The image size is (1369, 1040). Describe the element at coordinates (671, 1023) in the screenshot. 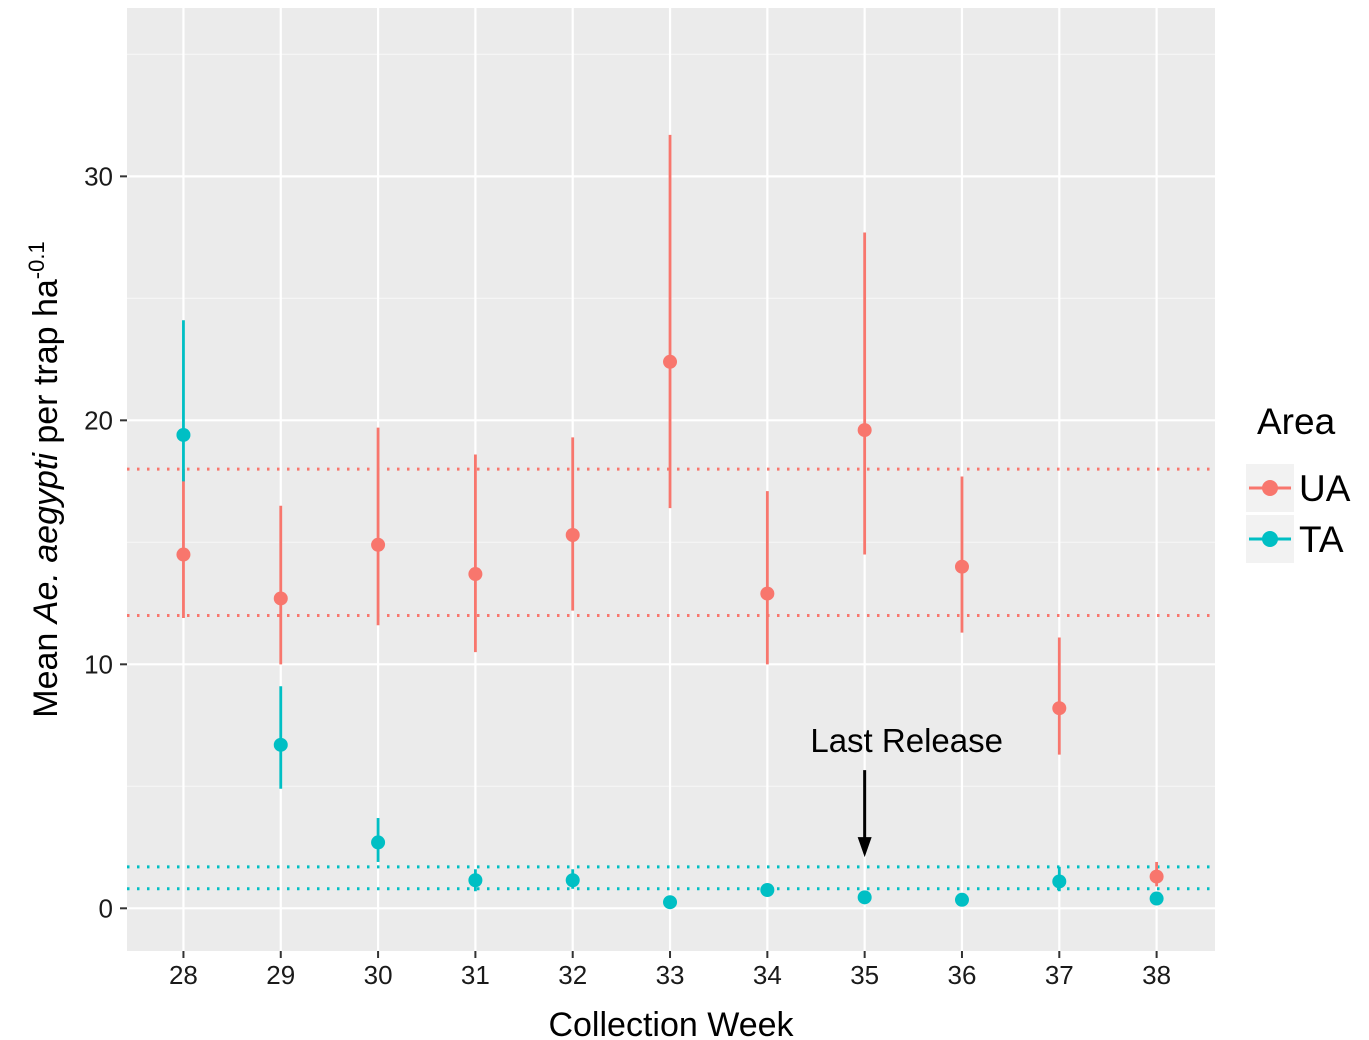

I see `x-axis-title: Collection Week` at that location.